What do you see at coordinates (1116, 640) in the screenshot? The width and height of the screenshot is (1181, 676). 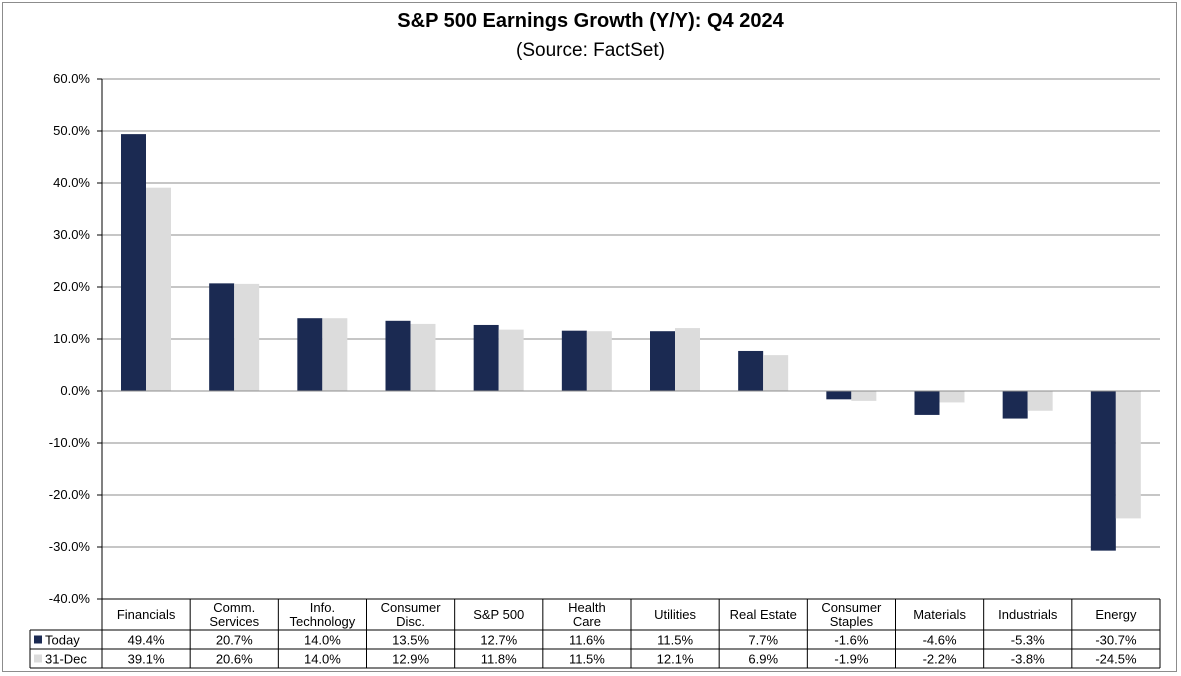 I see `data-label: -30.7%` at bounding box center [1116, 640].